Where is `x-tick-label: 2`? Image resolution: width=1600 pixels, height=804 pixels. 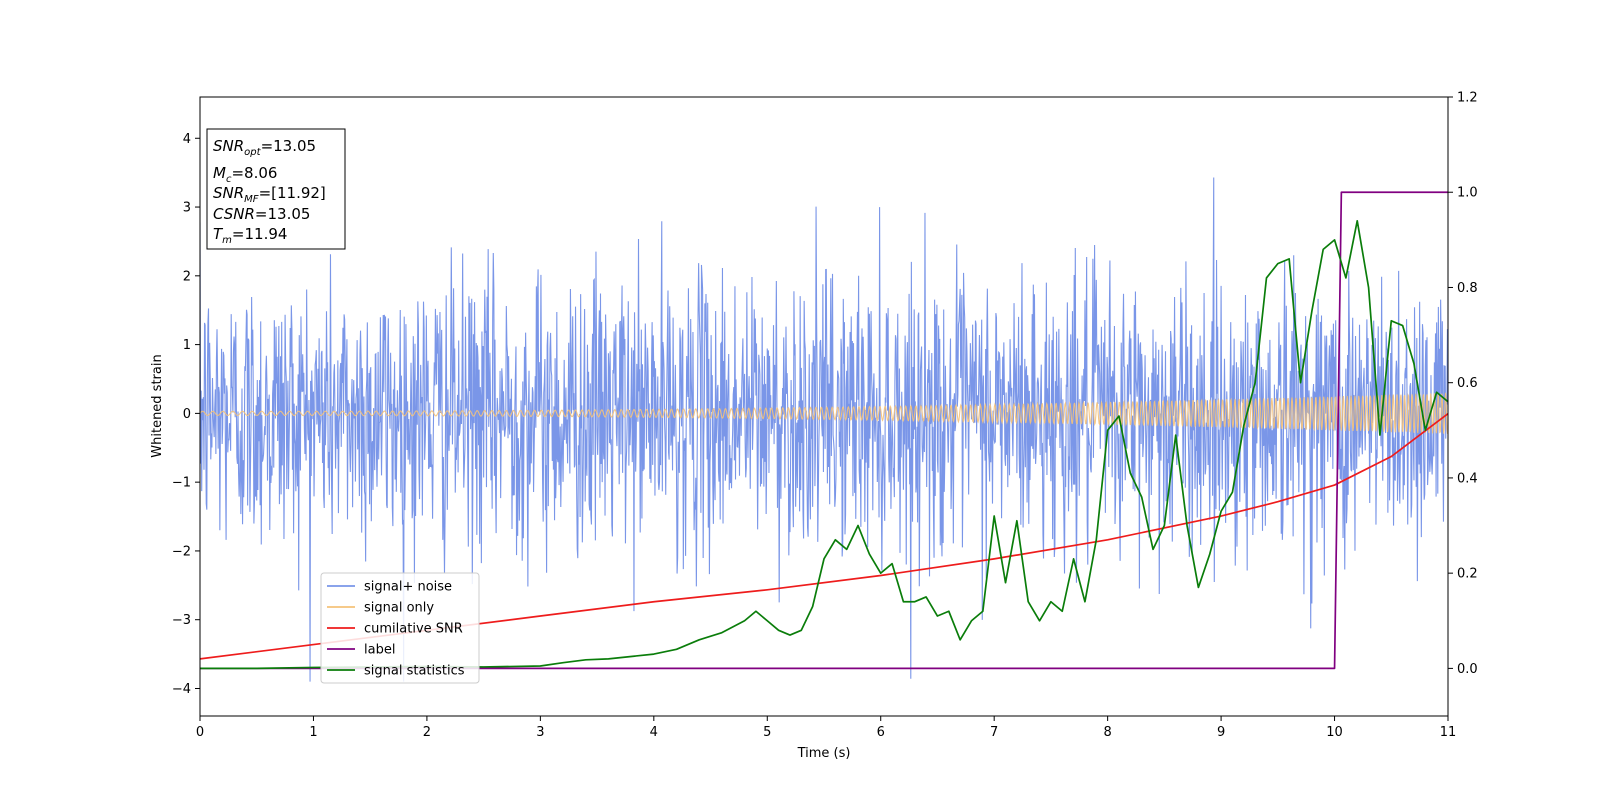 x-tick-label: 2 is located at coordinates (427, 732).